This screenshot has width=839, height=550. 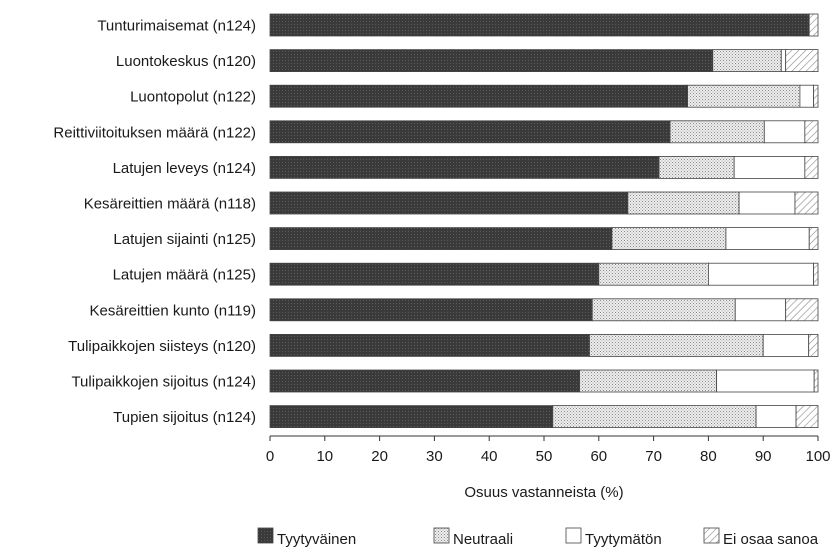 What do you see at coordinates (623, 539) in the screenshot?
I see `legend-label: Tyytymätön` at bounding box center [623, 539].